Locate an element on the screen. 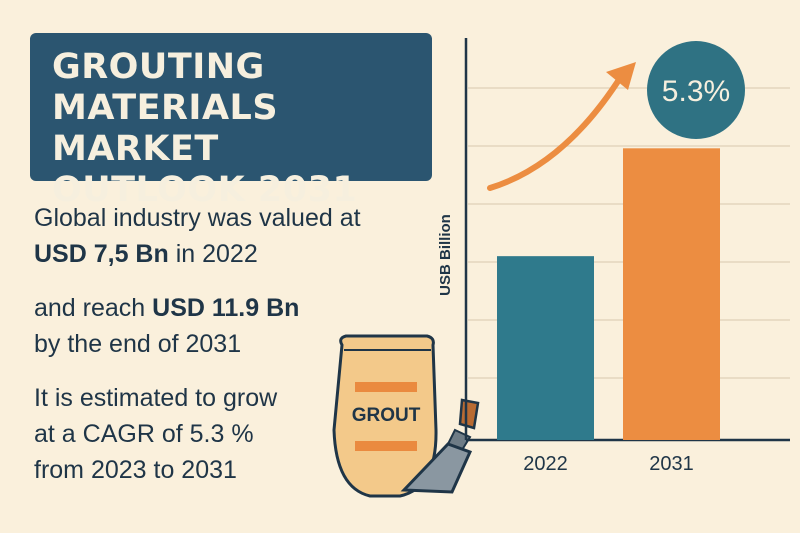 This screenshot has width=800, height=533. bar-2022 is located at coordinates (545, 348).